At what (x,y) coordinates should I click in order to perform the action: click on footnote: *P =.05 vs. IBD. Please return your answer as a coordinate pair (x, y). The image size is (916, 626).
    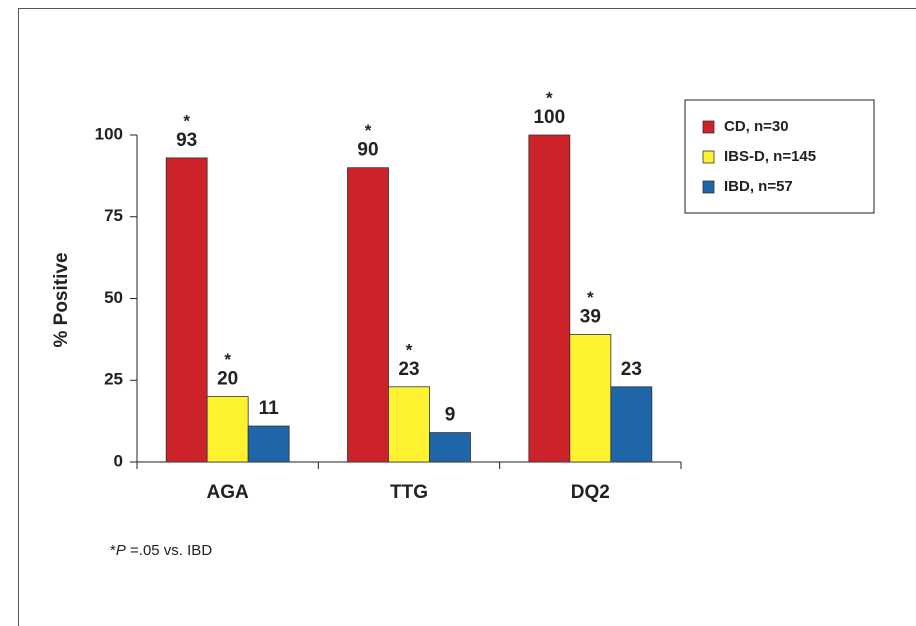
    Looking at the image, I should click on (161, 550).